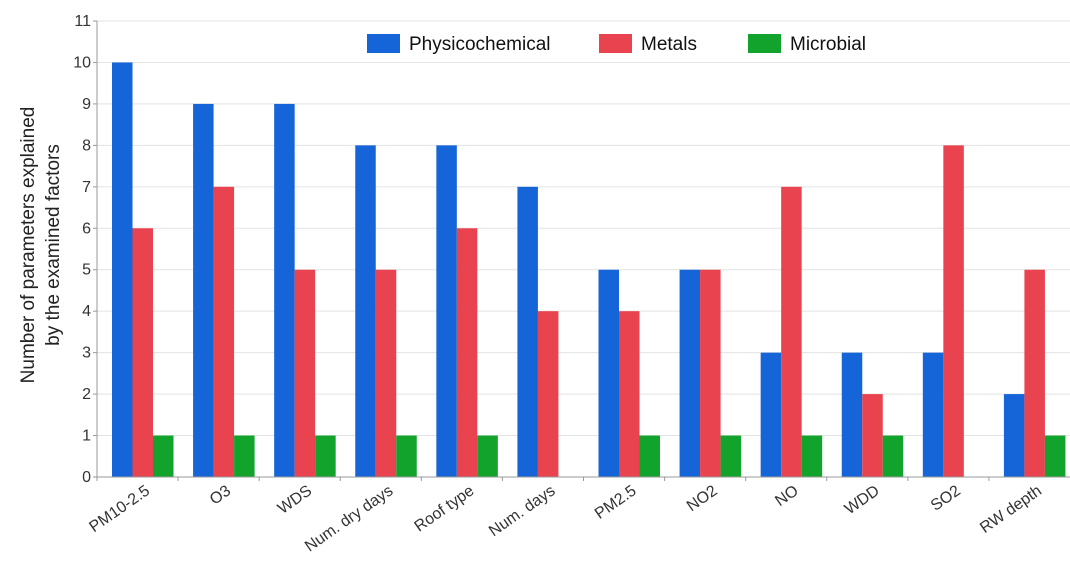  I want to click on y-tick-label: 5, so click(86, 270).